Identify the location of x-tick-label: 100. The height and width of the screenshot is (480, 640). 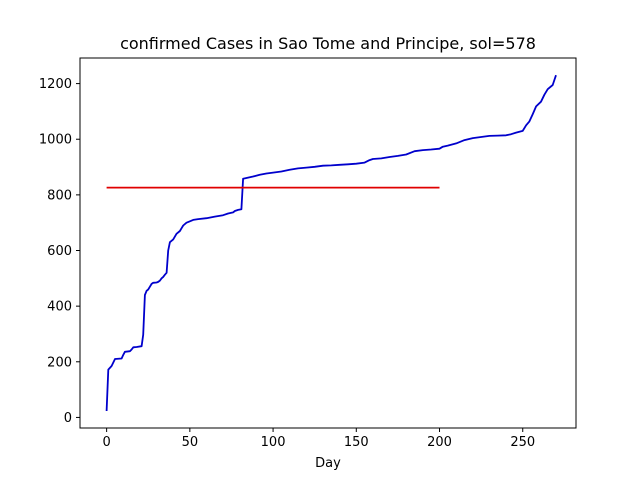
(273, 442).